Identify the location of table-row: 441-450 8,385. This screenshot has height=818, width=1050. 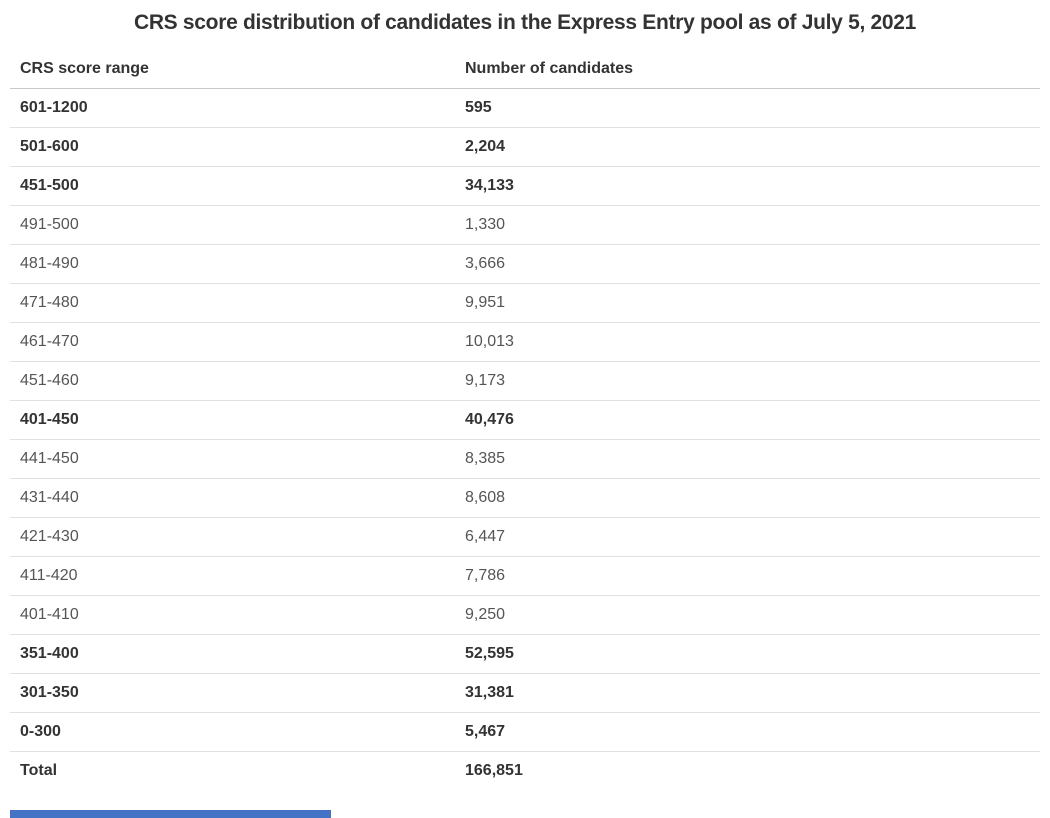
(525, 459).